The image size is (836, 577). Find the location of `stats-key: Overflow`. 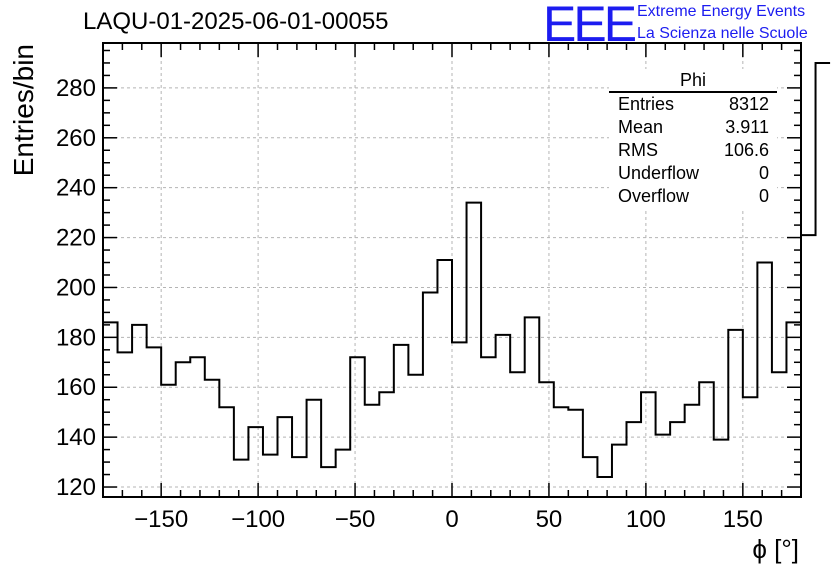

stats-key: Overflow is located at coordinates (654, 196).